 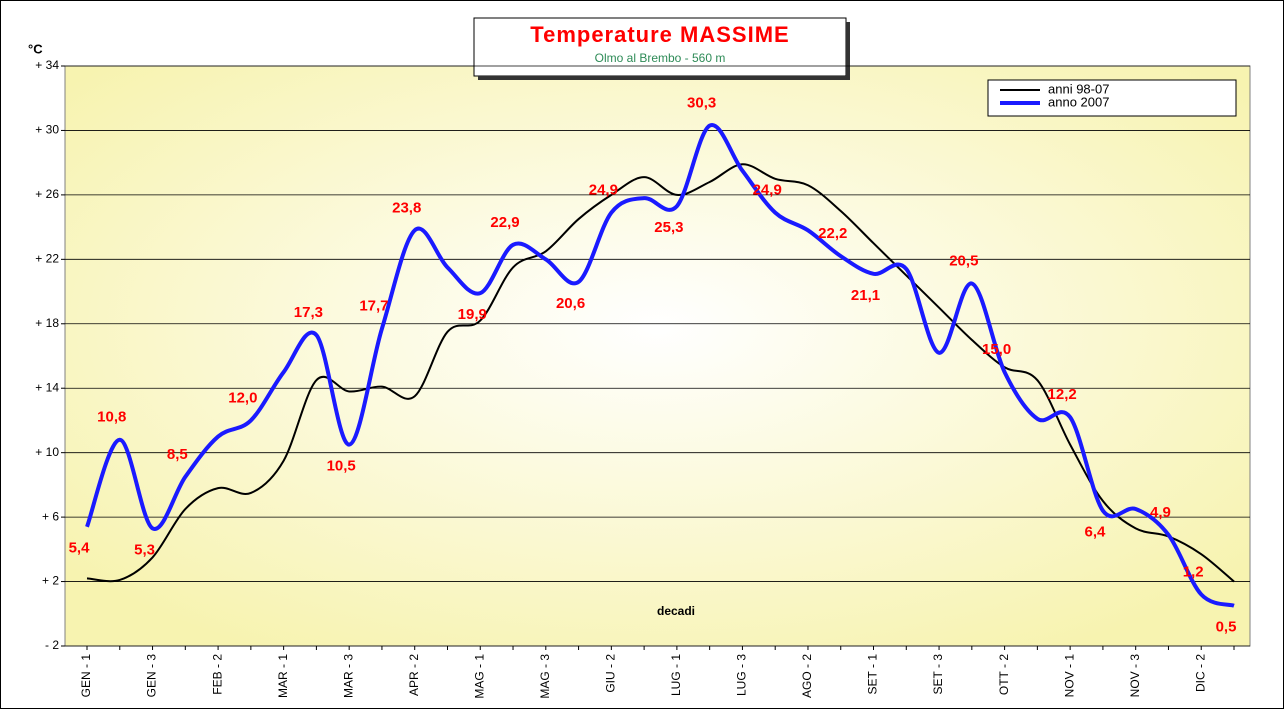 What do you see at coordinates (308, 312) in the screenshot?
I see `data-label: 17,3` at bounding box center [308, 312].